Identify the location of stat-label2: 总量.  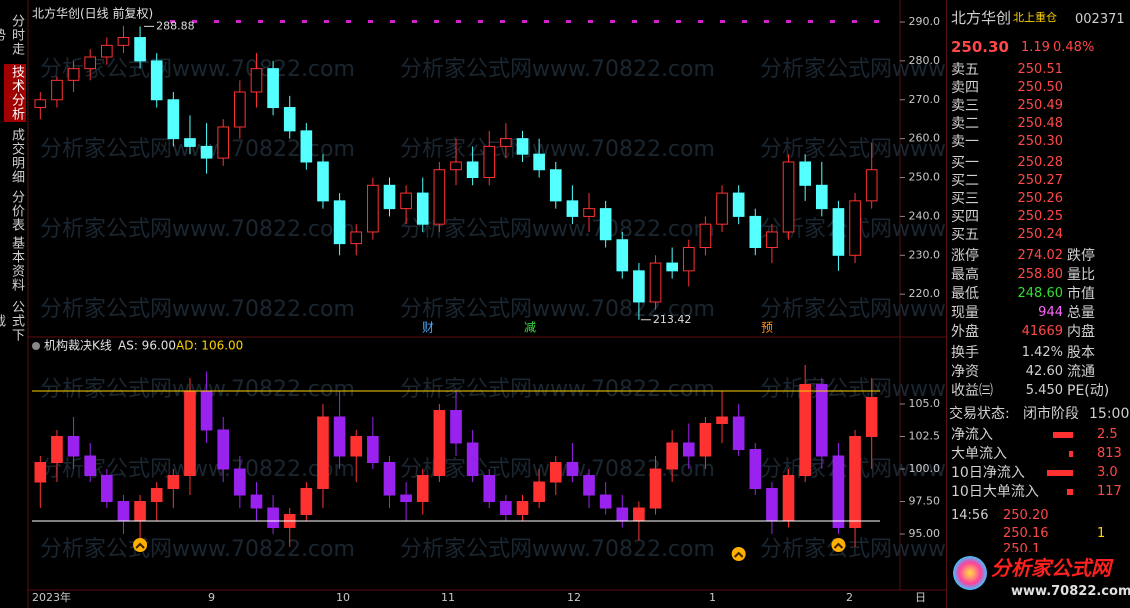
(1081, 313).